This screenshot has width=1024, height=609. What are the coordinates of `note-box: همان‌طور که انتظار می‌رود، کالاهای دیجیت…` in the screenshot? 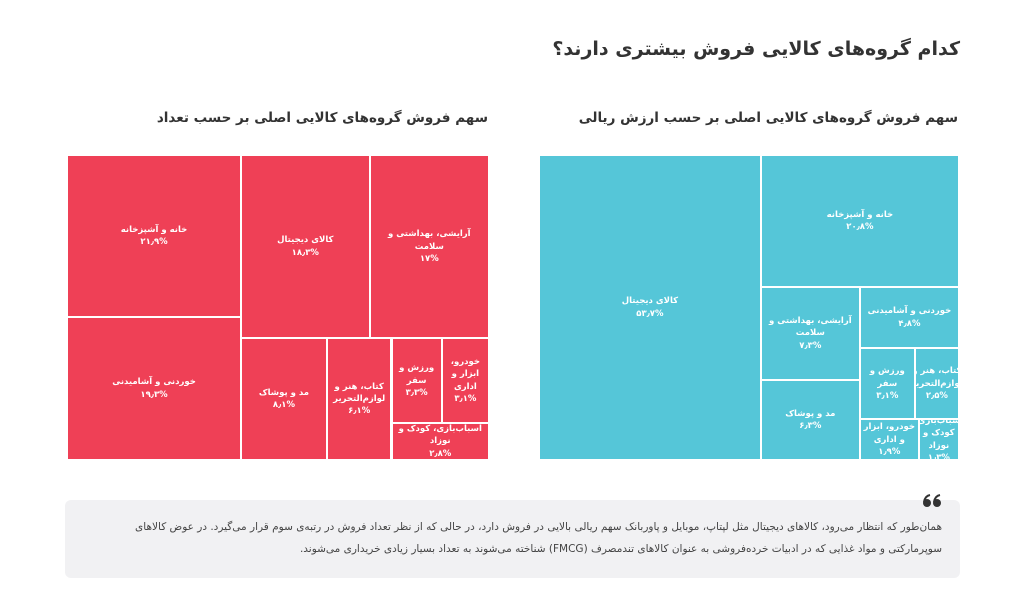 It's located at (512, 539).